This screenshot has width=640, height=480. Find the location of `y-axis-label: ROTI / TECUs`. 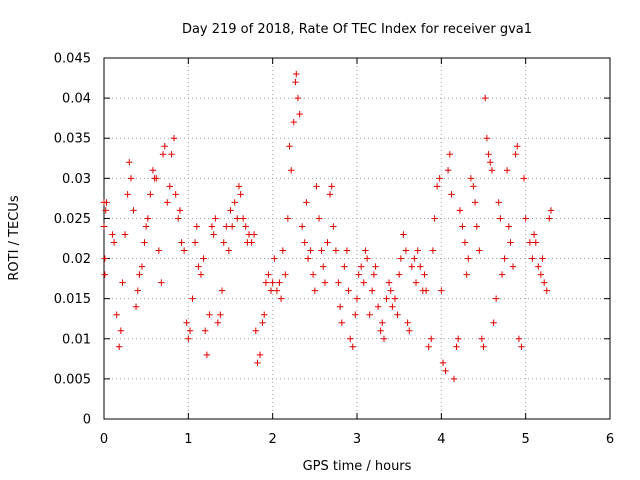

y-axis-label: ROTI / TECUs is located at coordinates (14, 237).